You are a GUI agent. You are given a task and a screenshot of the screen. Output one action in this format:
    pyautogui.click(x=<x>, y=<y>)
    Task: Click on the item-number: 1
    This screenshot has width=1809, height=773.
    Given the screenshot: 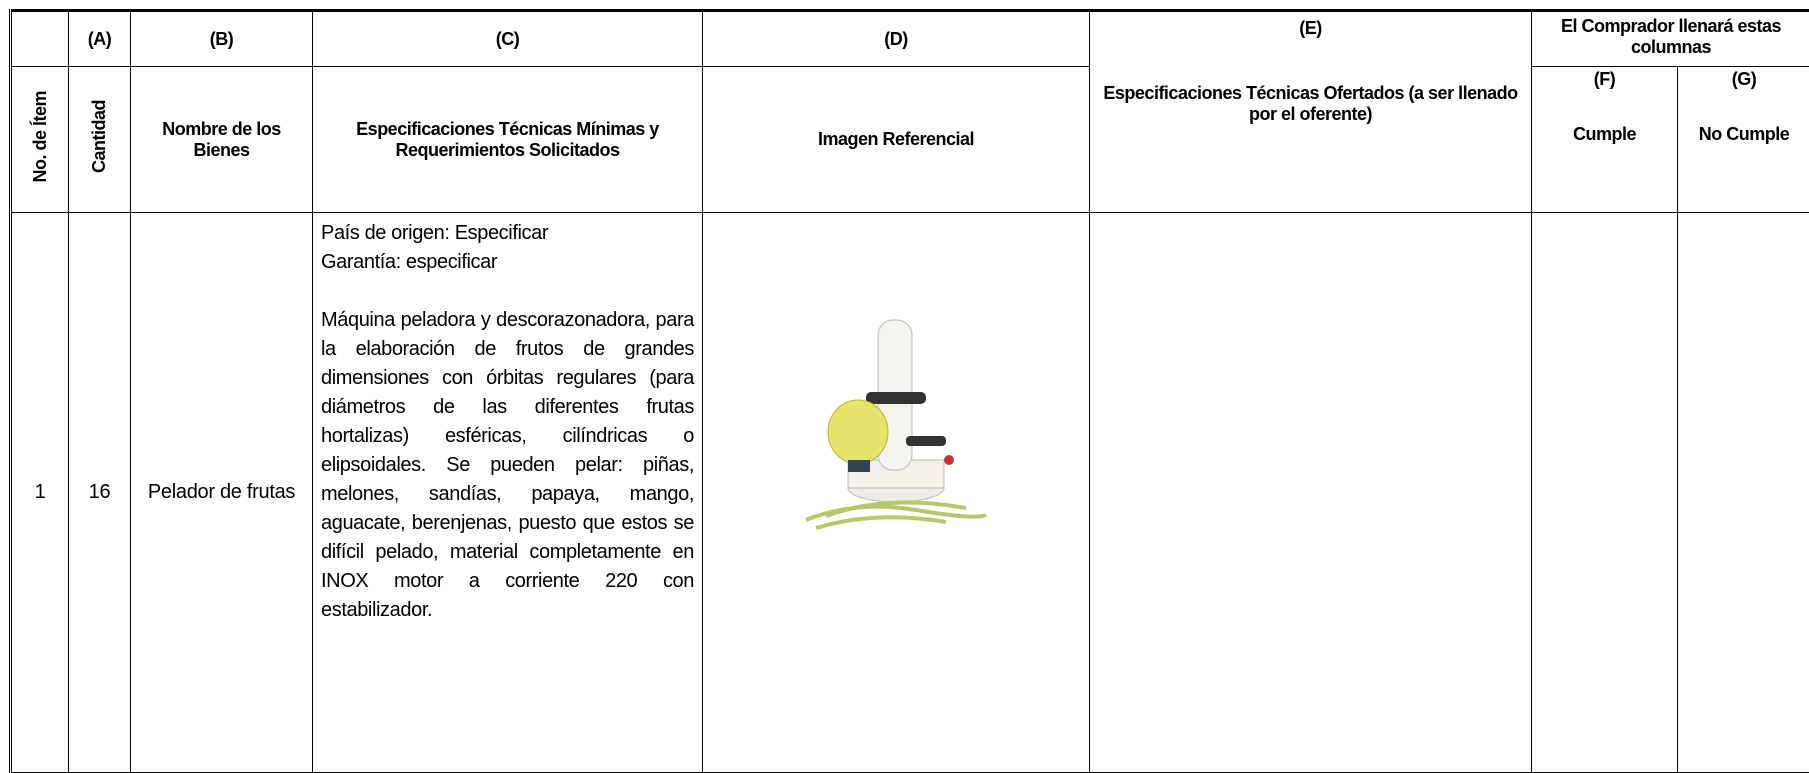 What is the action you would take?
    pyautogui.click(x=40, y=493)
    